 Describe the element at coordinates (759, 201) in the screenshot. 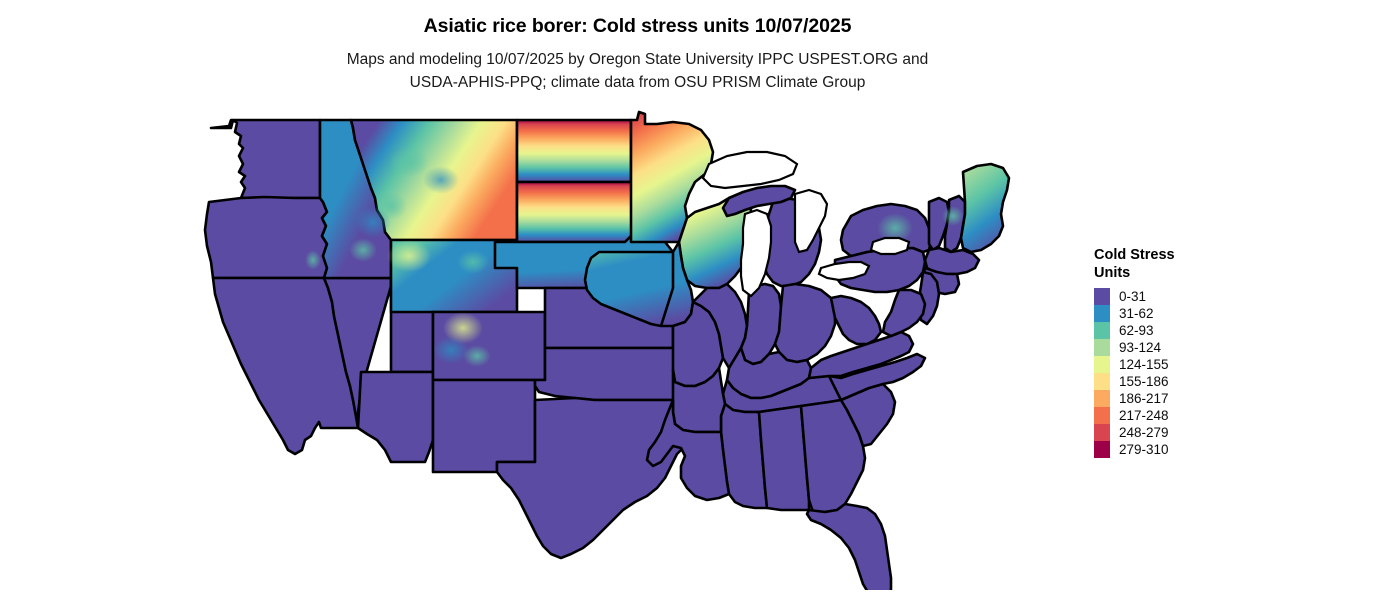

I see `state-michigan-upper` at that location.